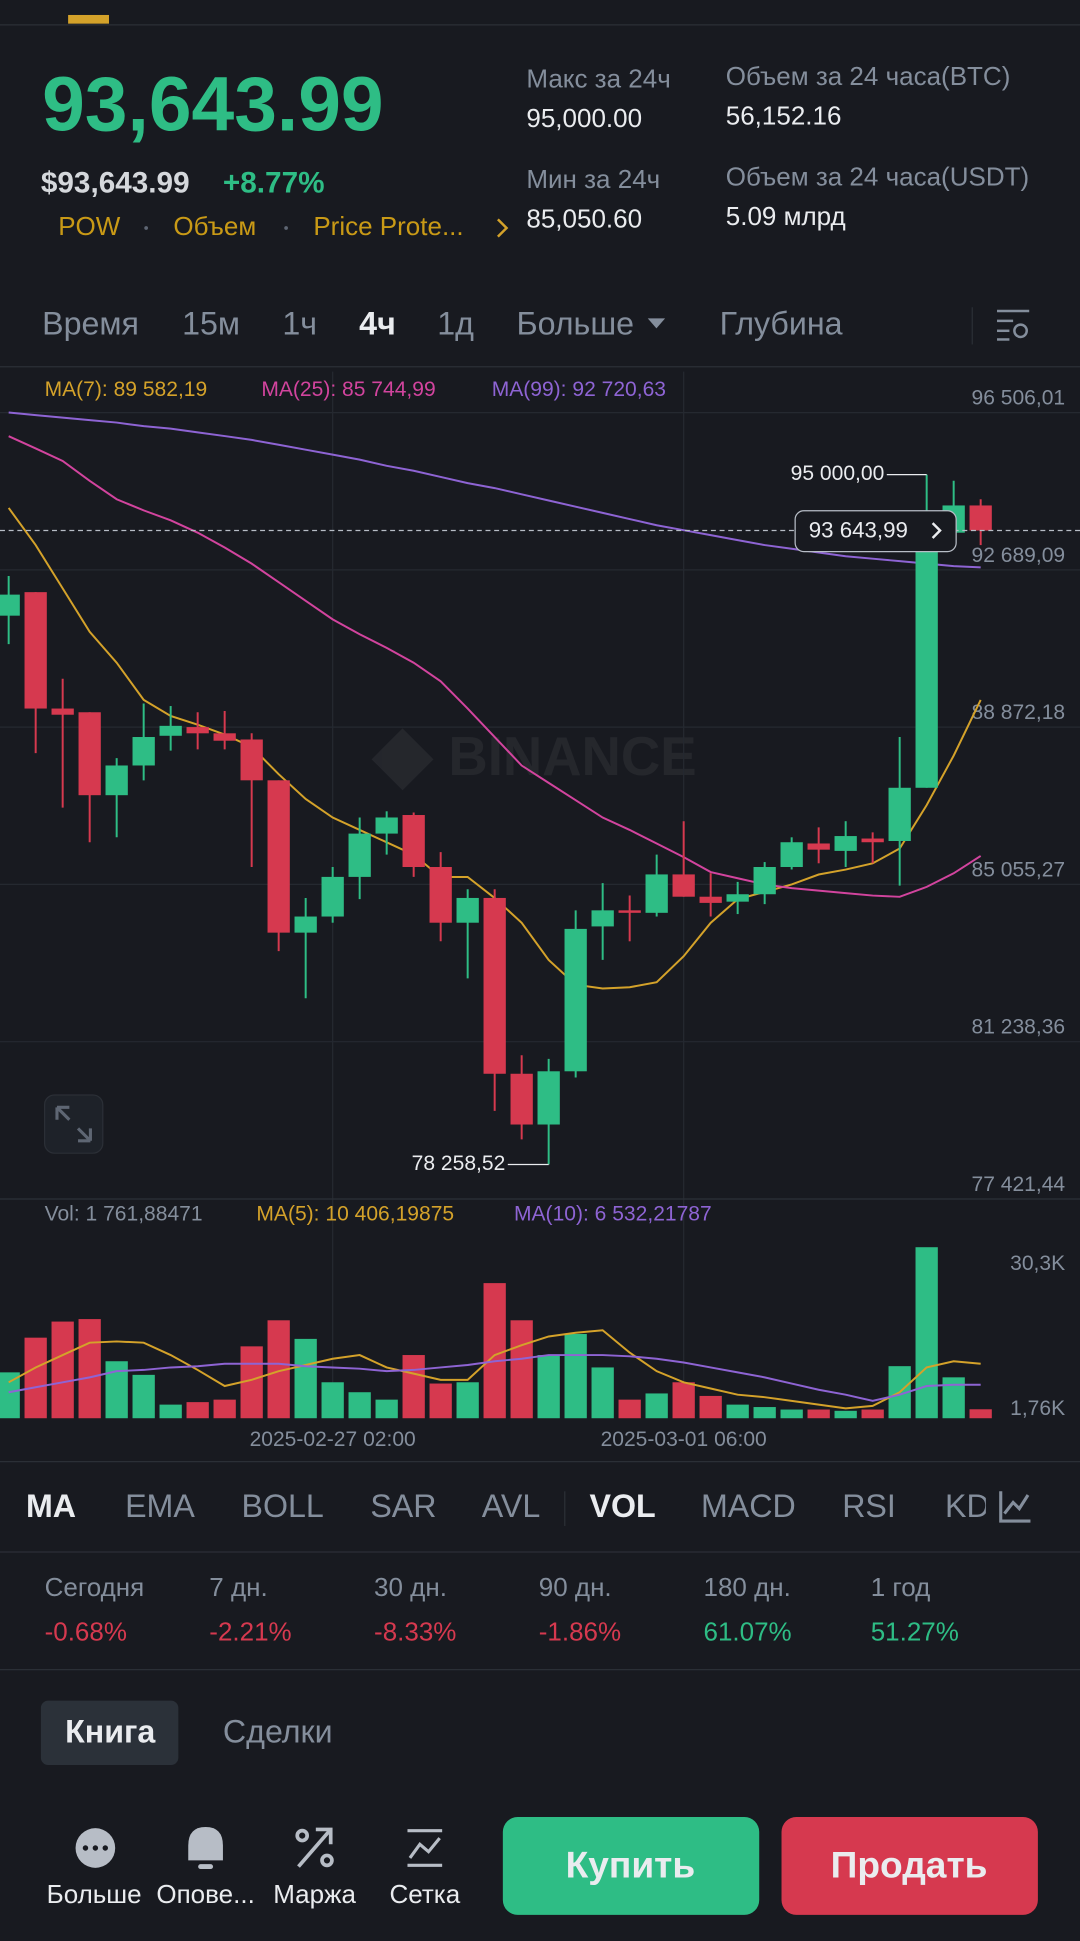  Describe the element at coordinates (89, 226) in the screenshot. I see `tag: POW` at that location.